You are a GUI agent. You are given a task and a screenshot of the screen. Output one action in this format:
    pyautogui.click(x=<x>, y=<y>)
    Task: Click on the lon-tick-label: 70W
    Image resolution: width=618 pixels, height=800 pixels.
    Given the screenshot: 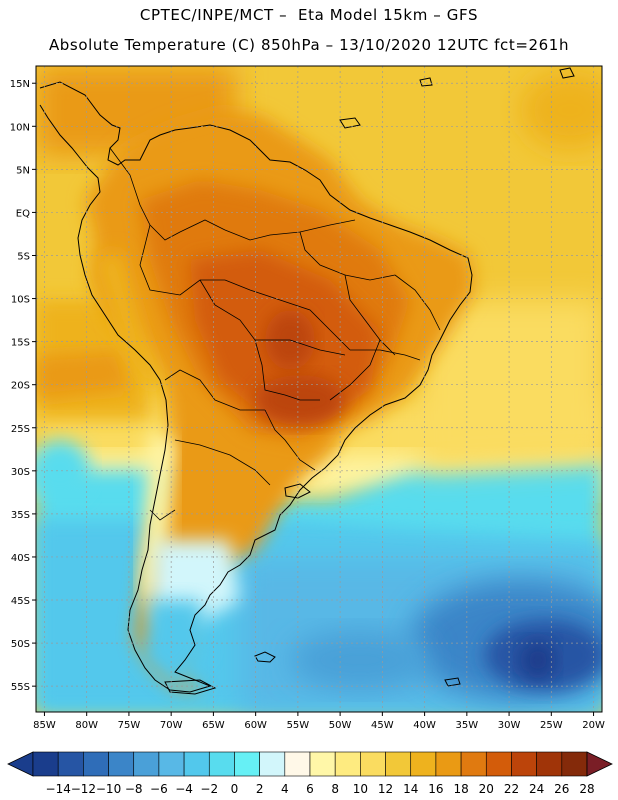 What is the action you would take?
    pyautogui.click(x=171, y=725)
    